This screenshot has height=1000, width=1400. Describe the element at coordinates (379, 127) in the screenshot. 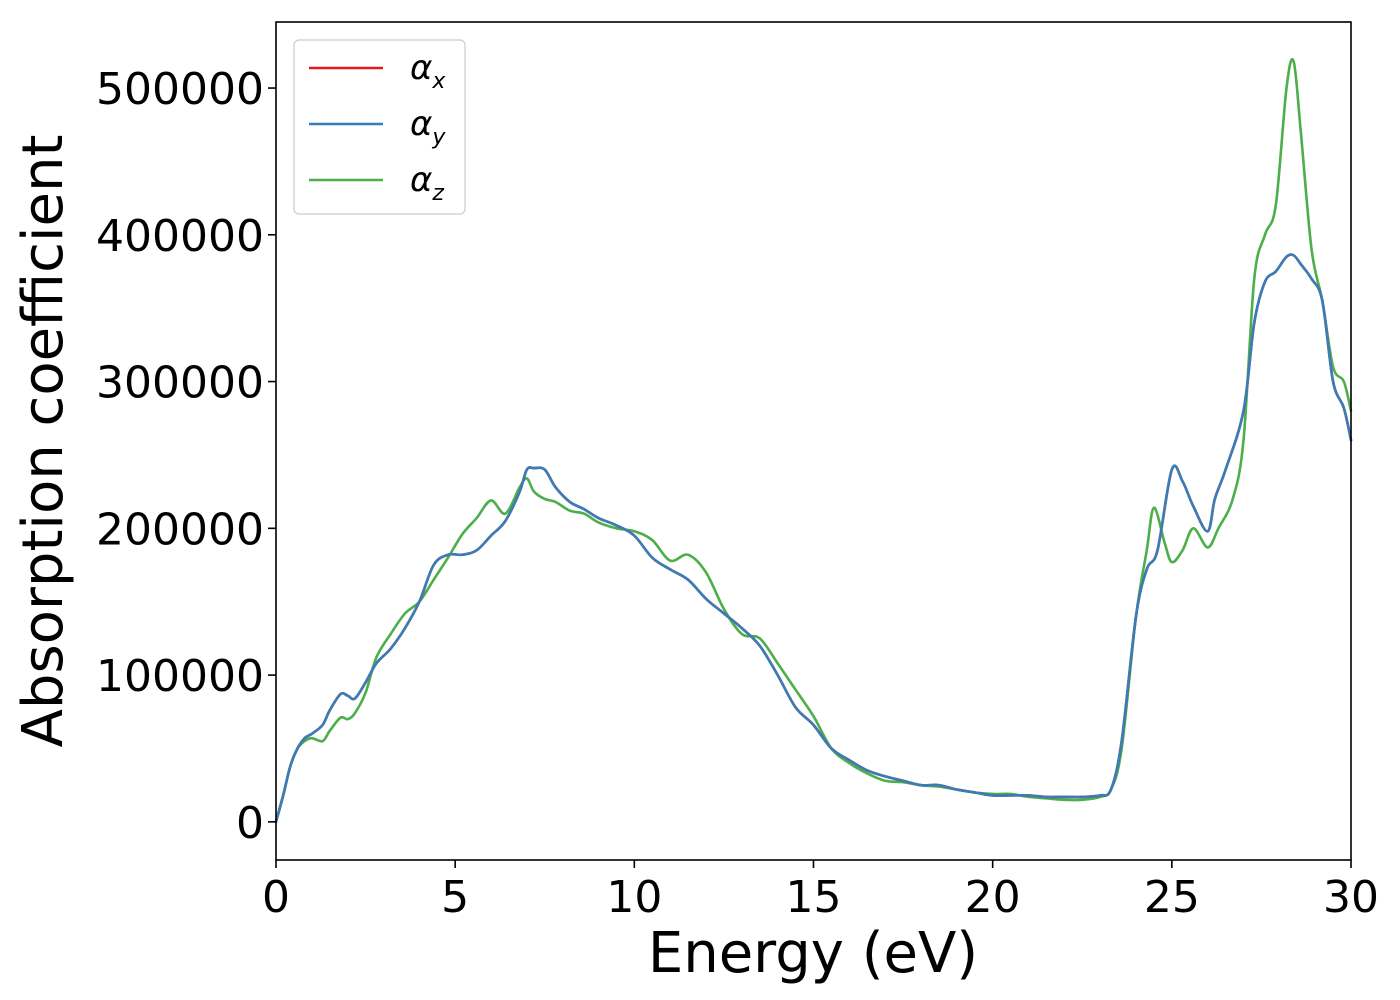

I see `legend-box` at that location.